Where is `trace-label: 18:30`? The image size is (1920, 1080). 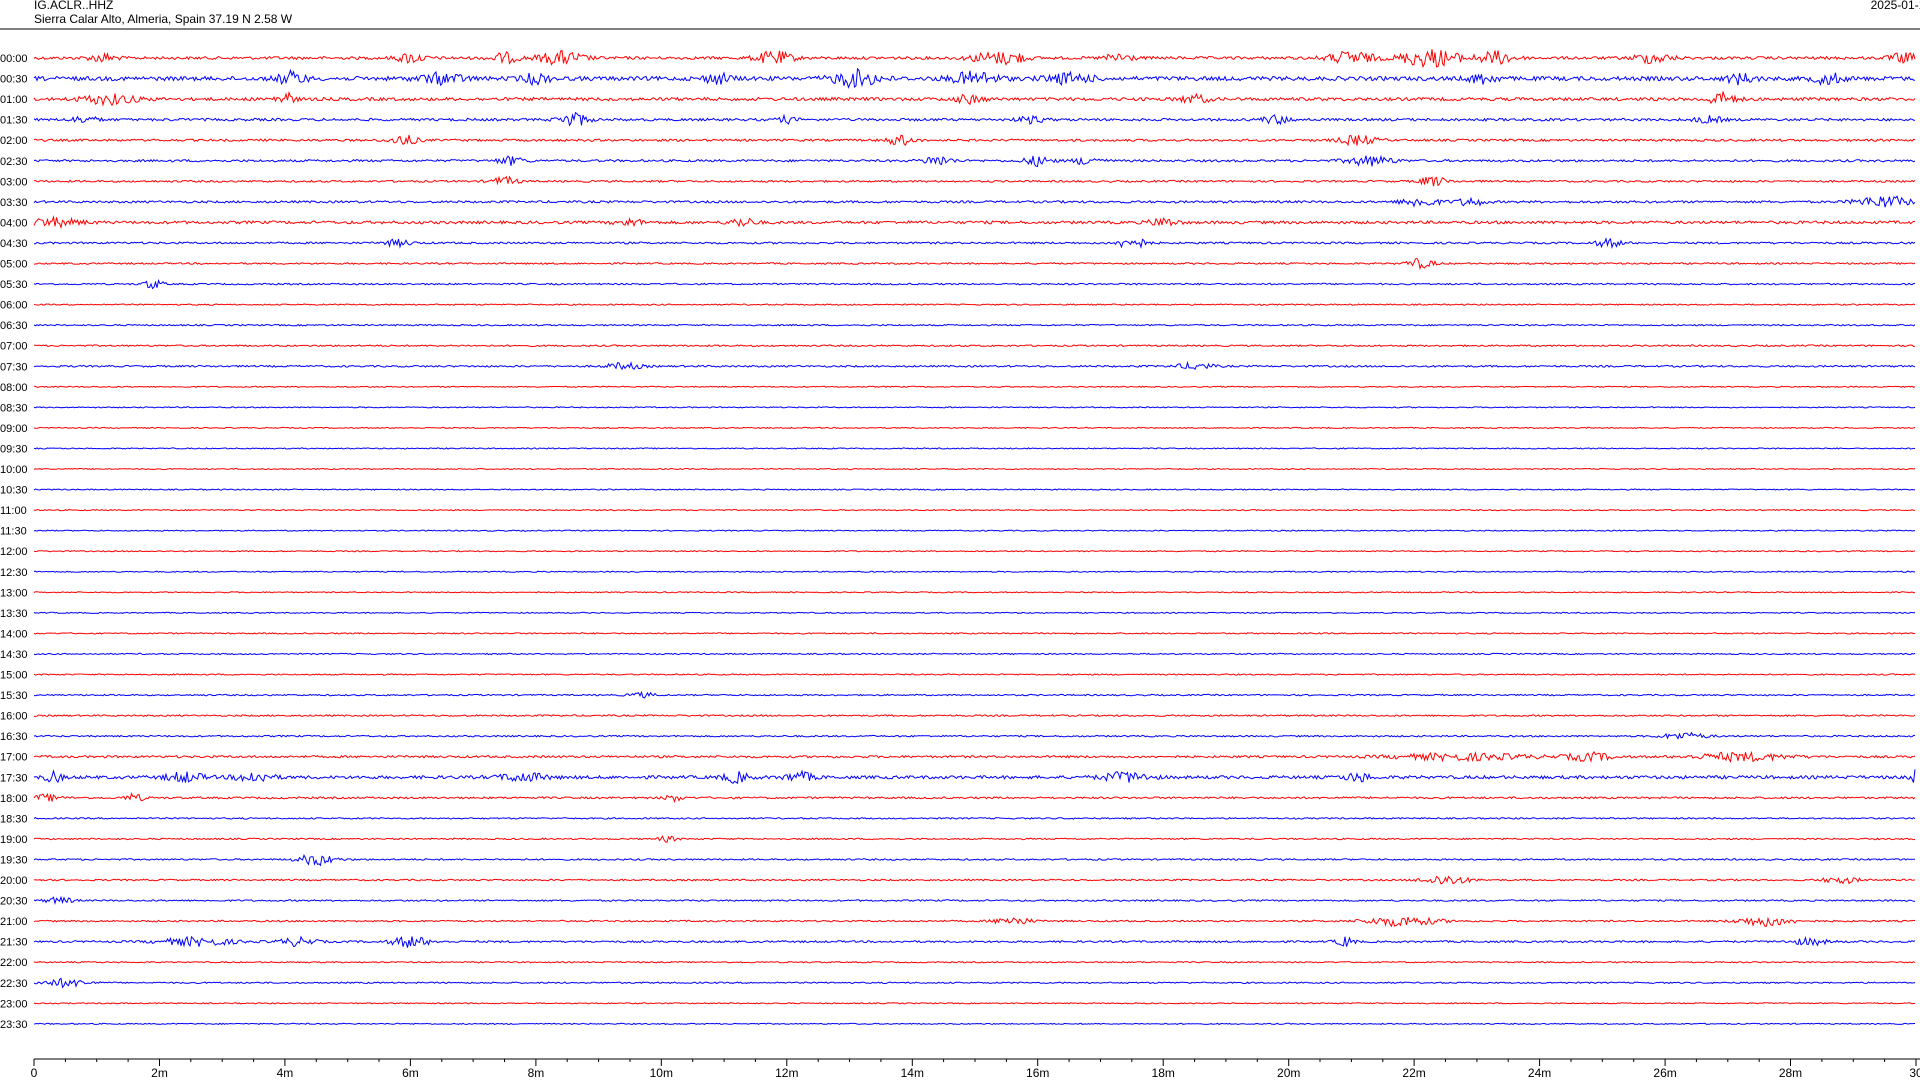
trace-label: 18:30 is located at coordinates (14, 819).